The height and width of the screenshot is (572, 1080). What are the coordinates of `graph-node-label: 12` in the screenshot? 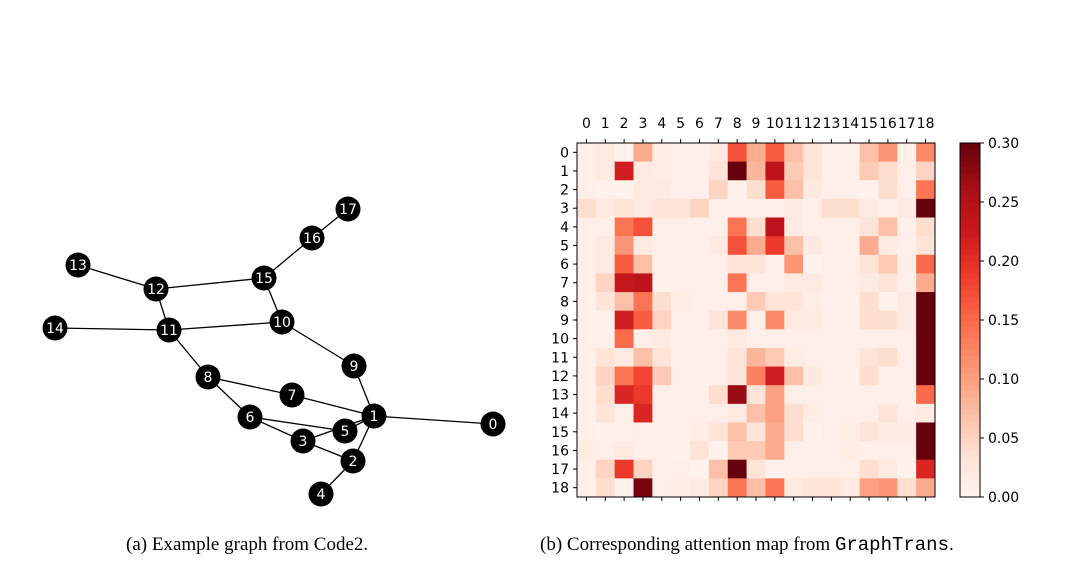 It's located at (156, 290).